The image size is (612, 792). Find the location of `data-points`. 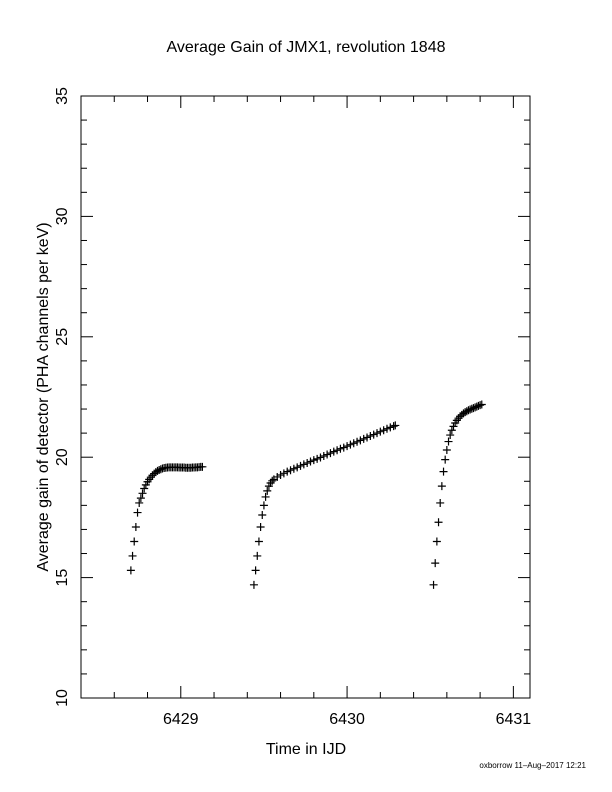

data-points is located at coordinates (306, 494).